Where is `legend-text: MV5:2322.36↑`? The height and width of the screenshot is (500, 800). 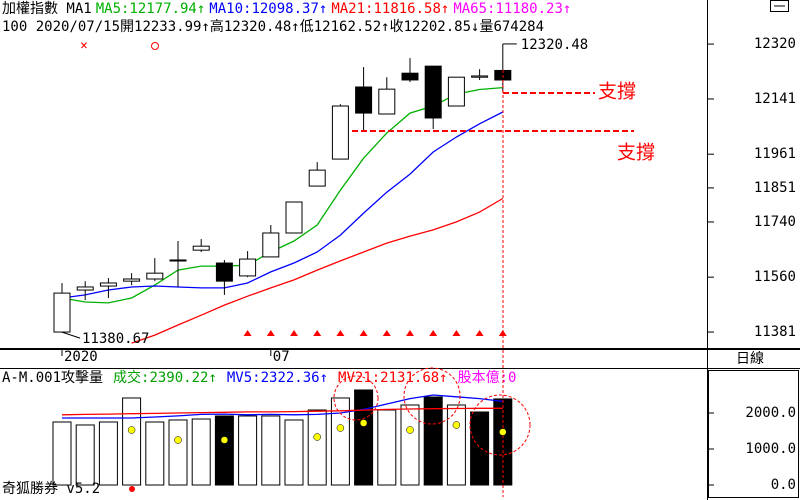
legend-text: MV5:2322.36↑ is located at coordinates (277, 378).